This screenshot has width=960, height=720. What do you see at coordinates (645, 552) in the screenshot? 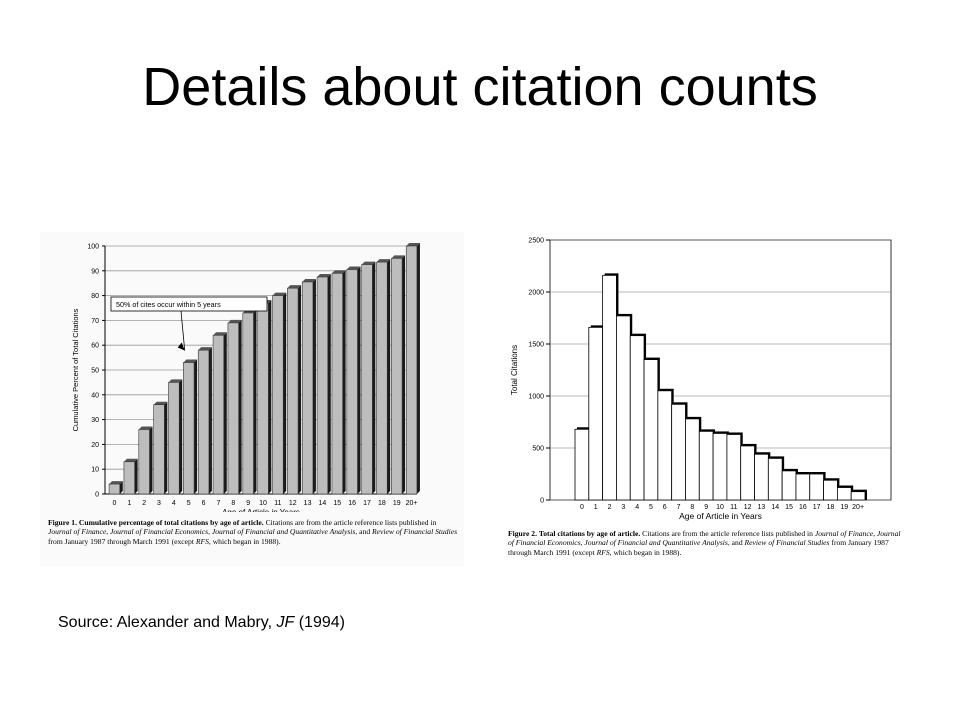
I see `caption-text: , which began in 1988).` at bounding box center [645, 552].